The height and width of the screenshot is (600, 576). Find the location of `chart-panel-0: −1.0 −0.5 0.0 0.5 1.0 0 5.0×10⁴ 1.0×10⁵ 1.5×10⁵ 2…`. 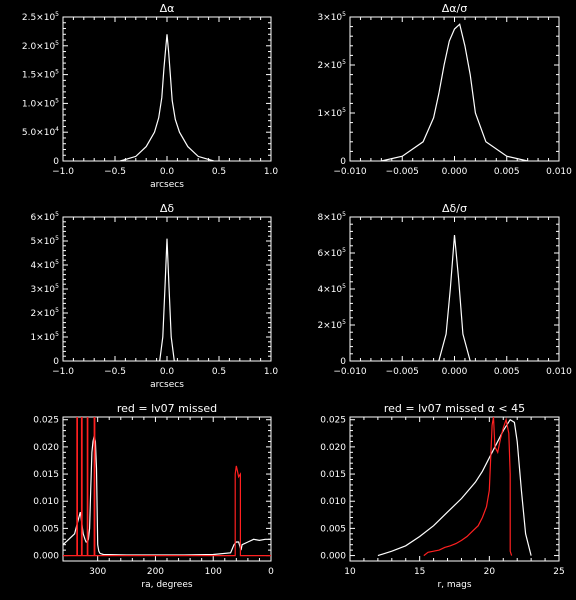

chart-panel-0: −1.0 −0.5 0.0 0.5 1.0 0 5.0×10⁴ 1.0×10⁵ 1.5×10⁵ 2… is located at coordinates (150, 96).